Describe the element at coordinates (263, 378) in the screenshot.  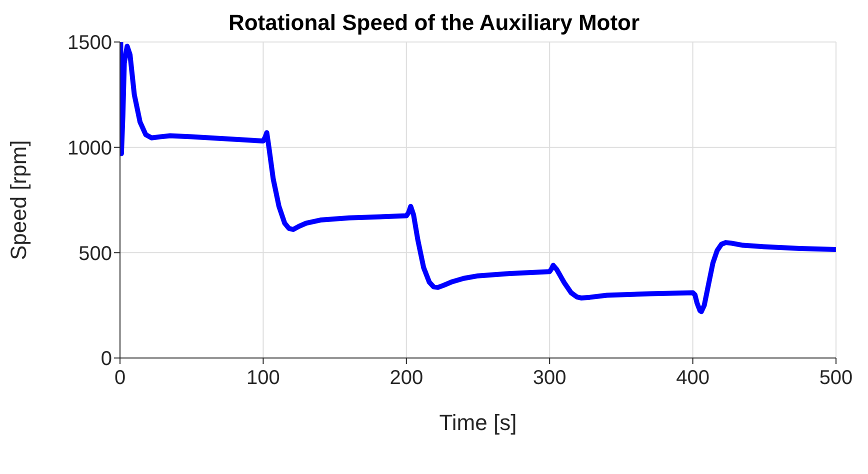
I see `x-tick-label: 100` at that location.